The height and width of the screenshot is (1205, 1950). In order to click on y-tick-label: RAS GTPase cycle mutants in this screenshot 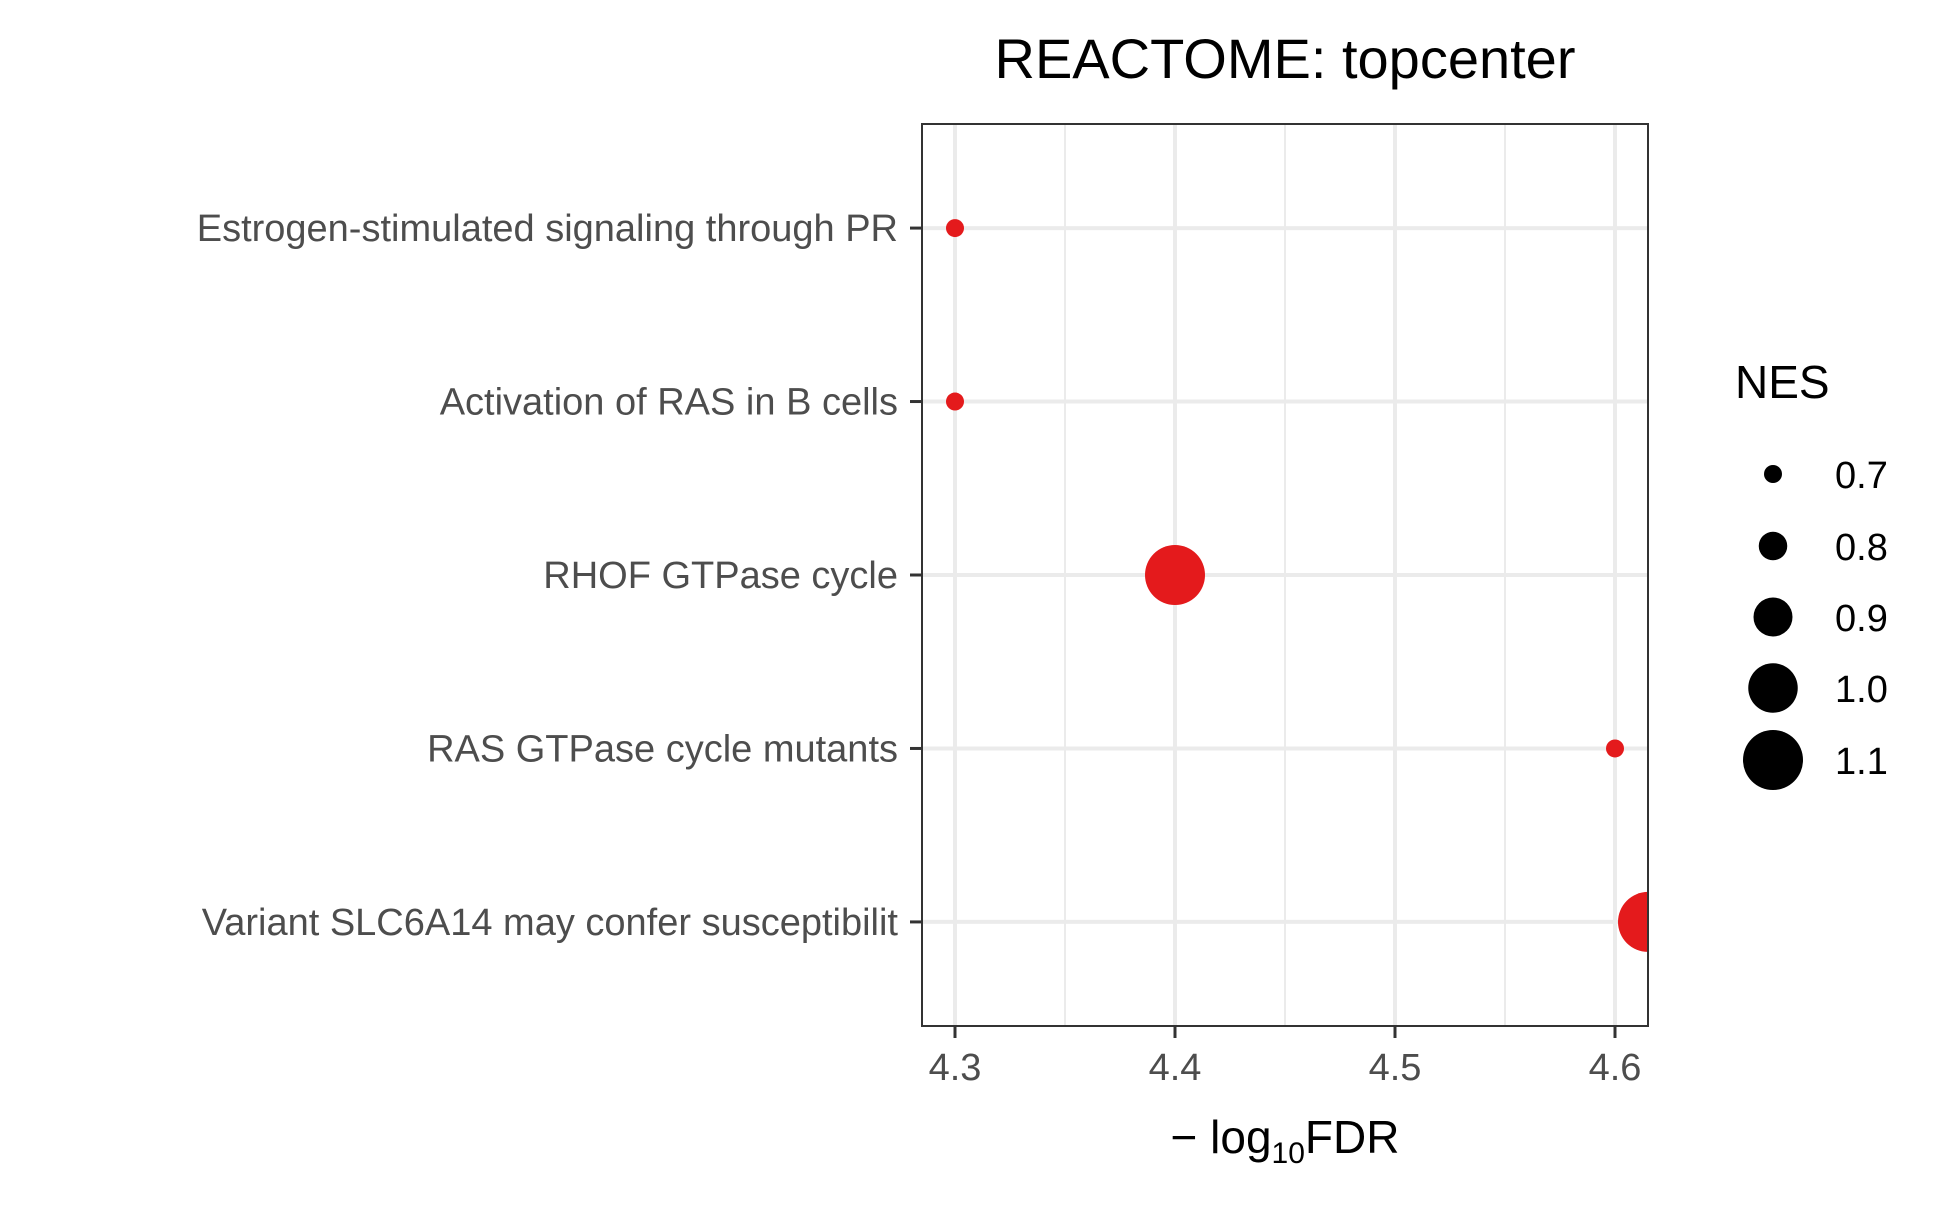, I will do `click(662, 749)`.